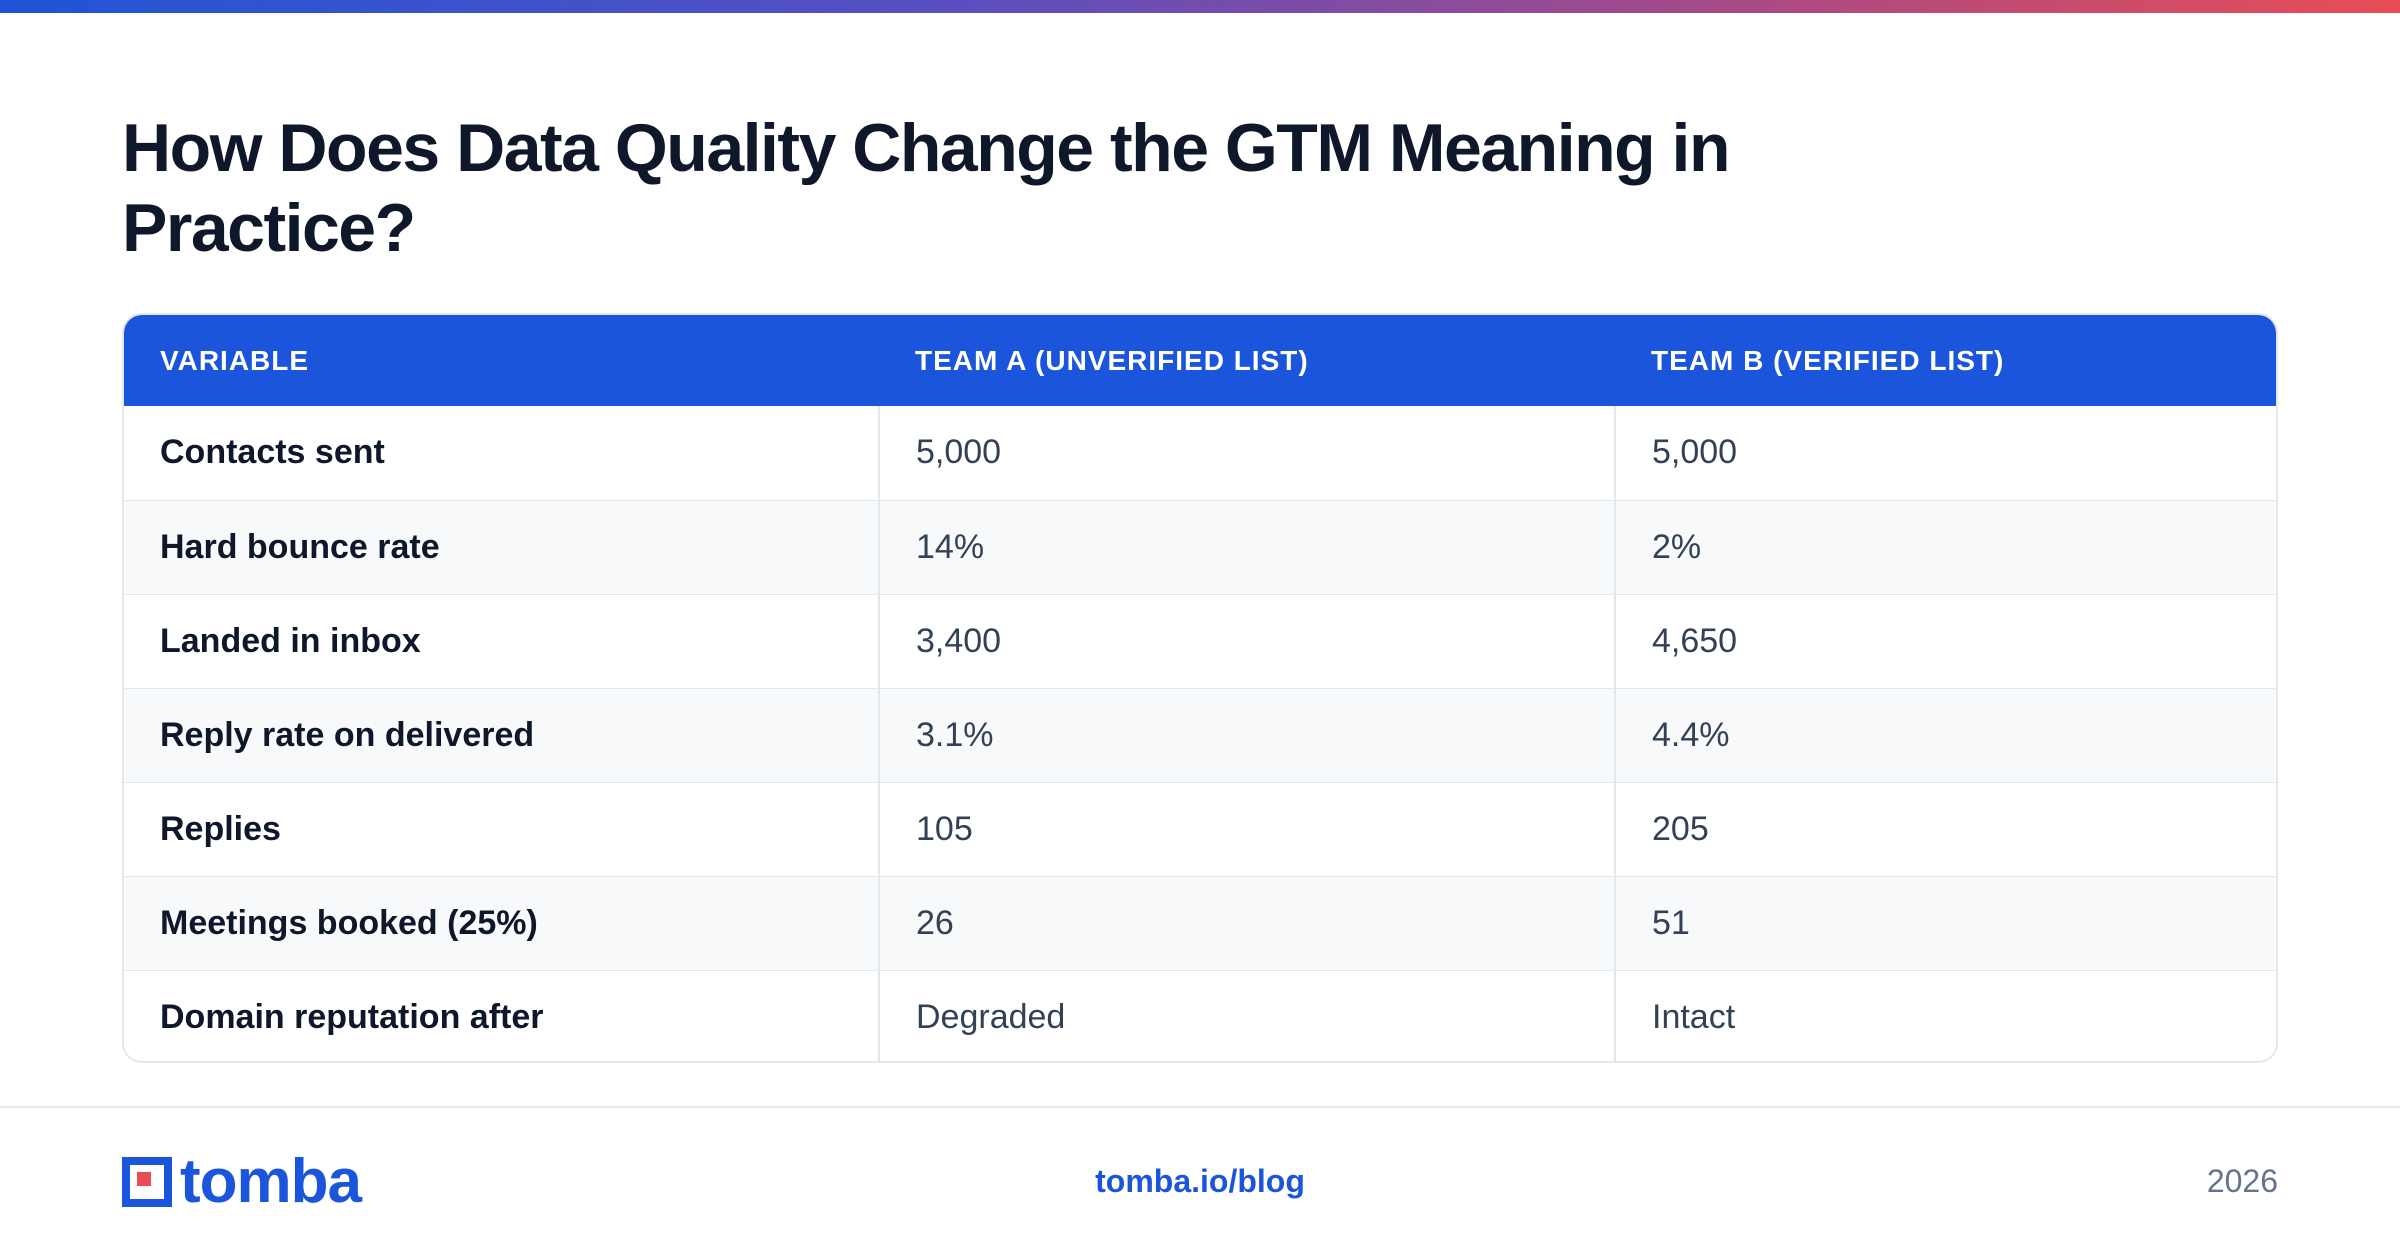 The image size is (2400, 1260). I want to click on row-label: Landed in inbox, so click(290, 640).